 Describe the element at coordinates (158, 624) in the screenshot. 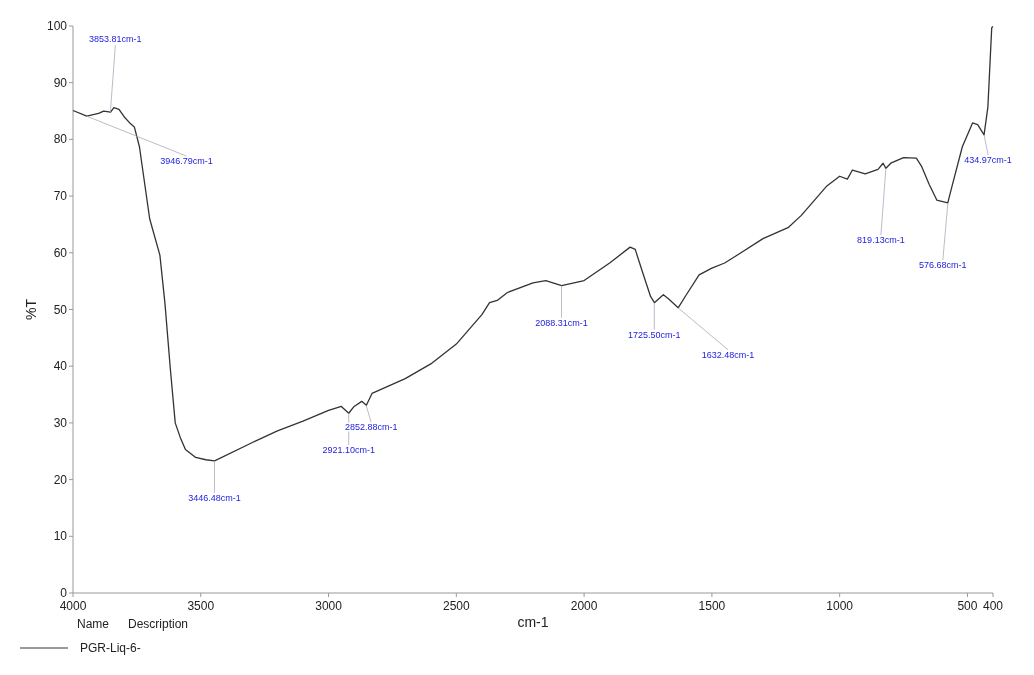

I see `text: Description` at that location.